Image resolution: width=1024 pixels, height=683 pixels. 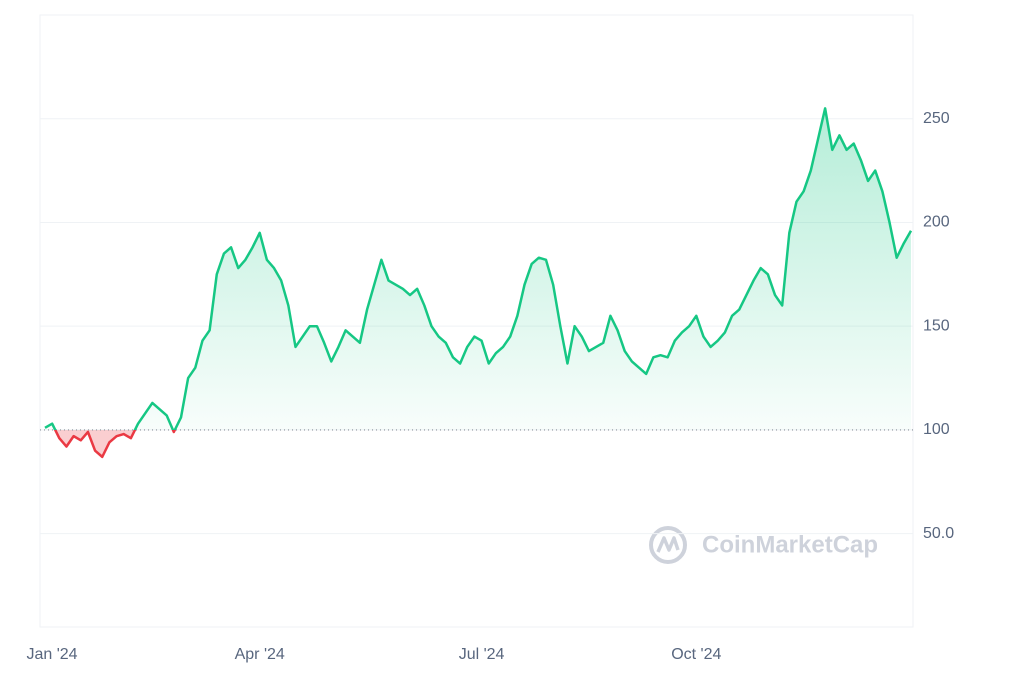 I want to click on y-tick-label: 100, so click(x=936, y=429).